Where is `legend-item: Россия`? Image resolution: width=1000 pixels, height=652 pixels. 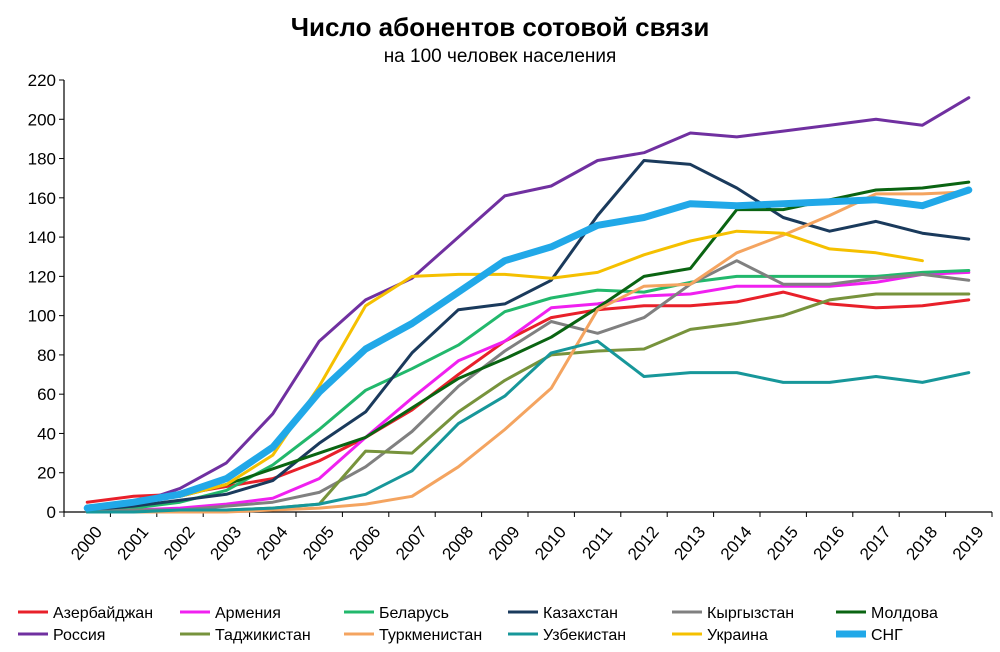 legend-item: Россия is located at coordinates (61, 635).